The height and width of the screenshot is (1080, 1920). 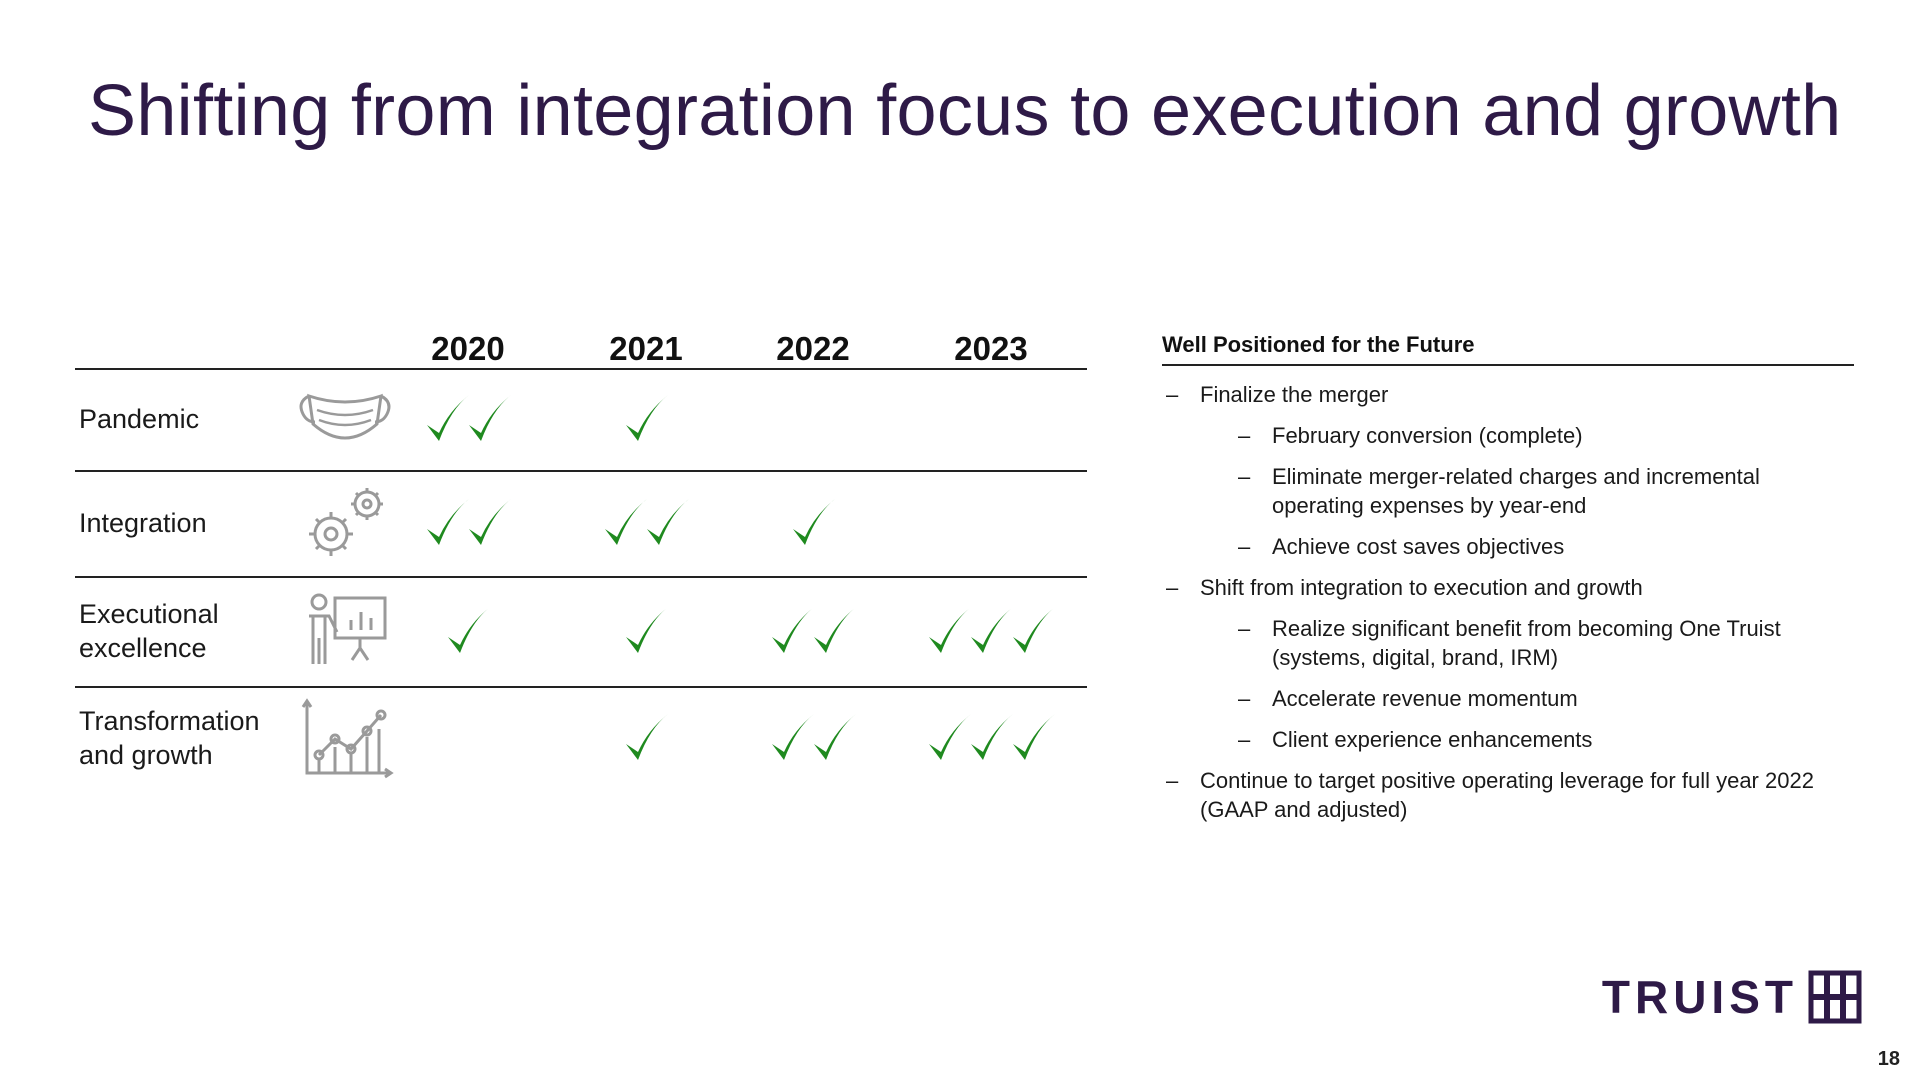 I want to click on sub-bullet-item: – February conversion (complete), so click(x=1508, y=435).